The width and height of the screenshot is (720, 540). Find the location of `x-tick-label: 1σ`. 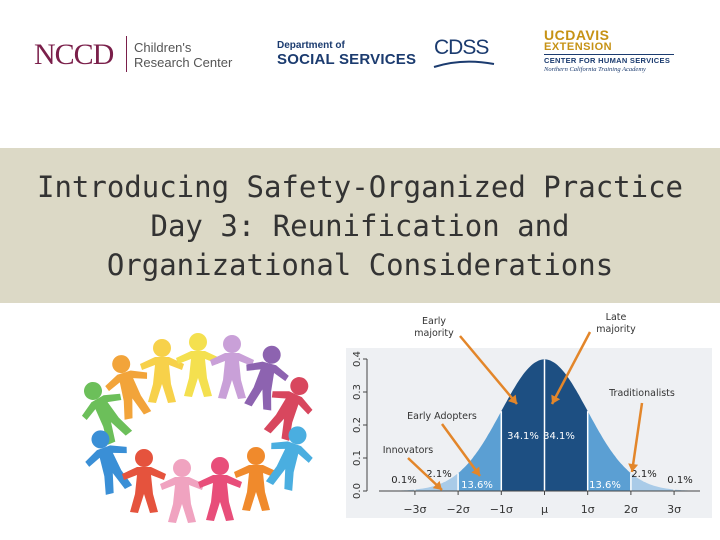

x-tick-label: 1σ is located at coordinates (588, 509).